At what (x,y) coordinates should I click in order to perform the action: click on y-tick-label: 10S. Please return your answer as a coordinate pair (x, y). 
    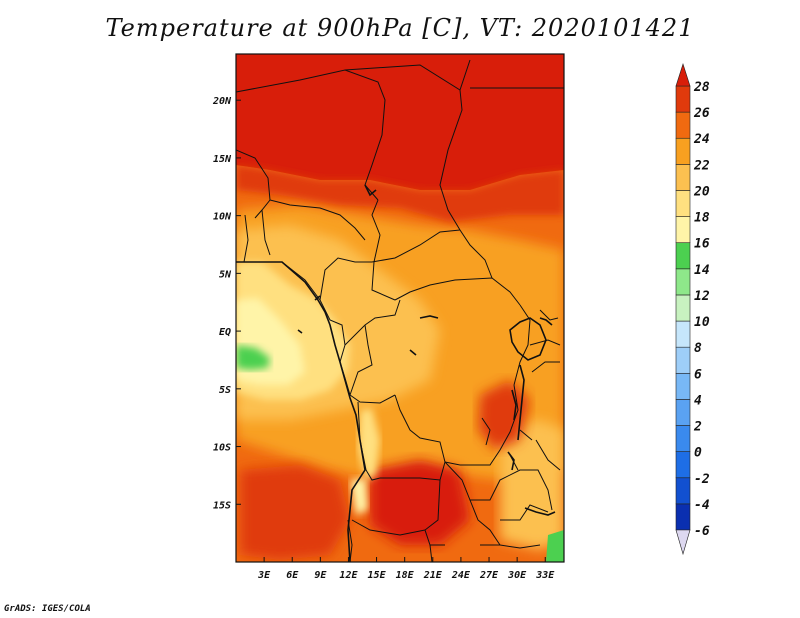
    Looking at the image, I should click on (222, 448).